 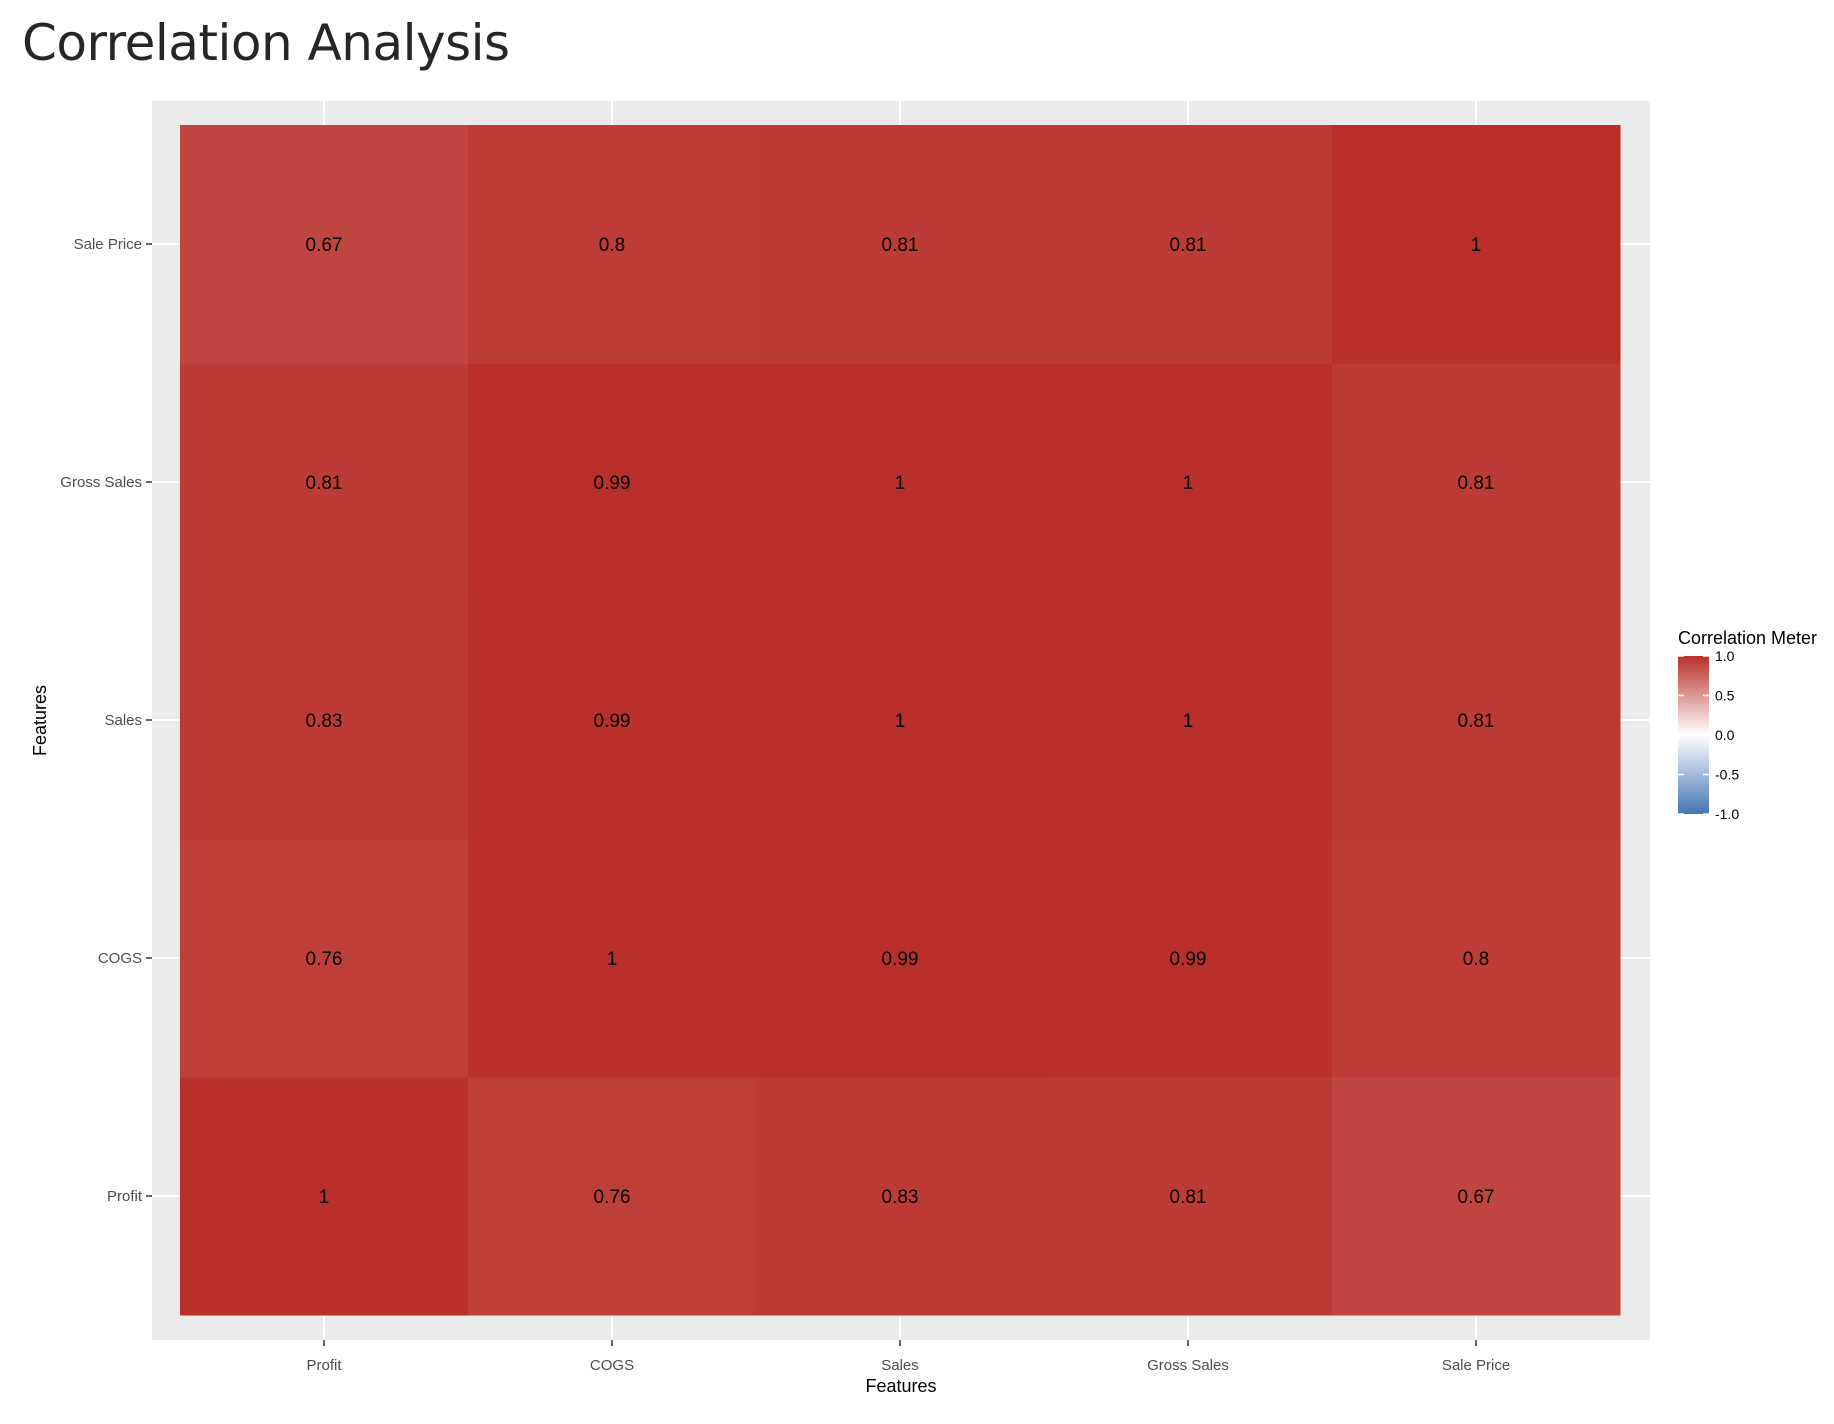 What do you see at coordinates (1188, 1365) in the screenshot?
I see `x-tick-label: Gross Sales` at bounding box center [1188, 1365].